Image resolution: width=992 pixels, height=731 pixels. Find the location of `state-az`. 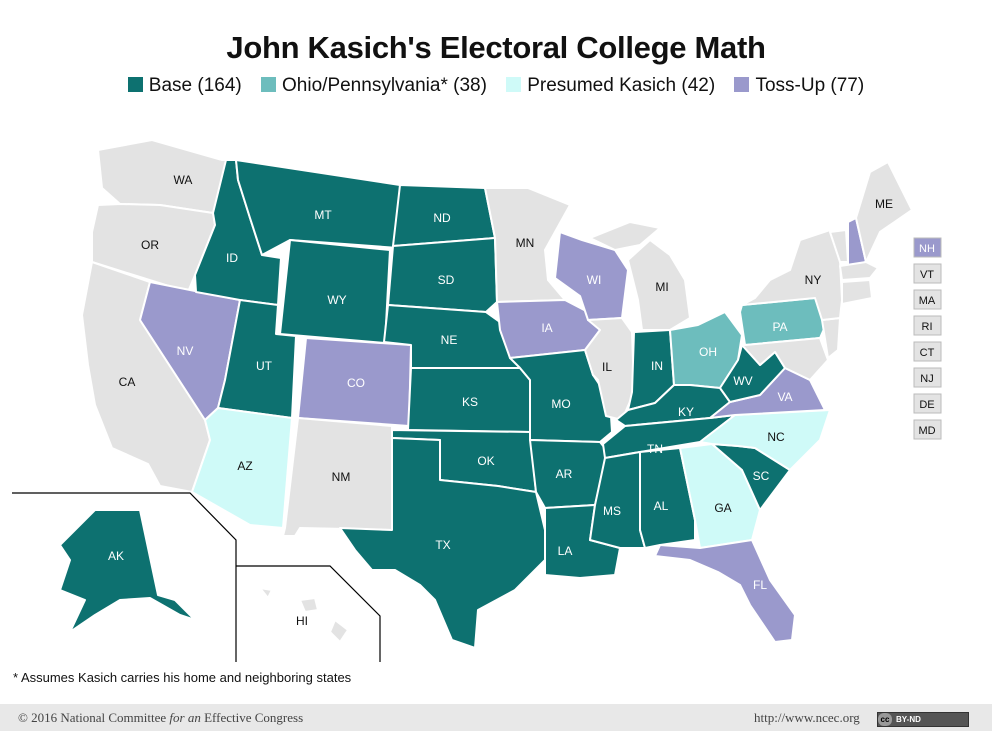

state-az is located at coordinates (242, 468).